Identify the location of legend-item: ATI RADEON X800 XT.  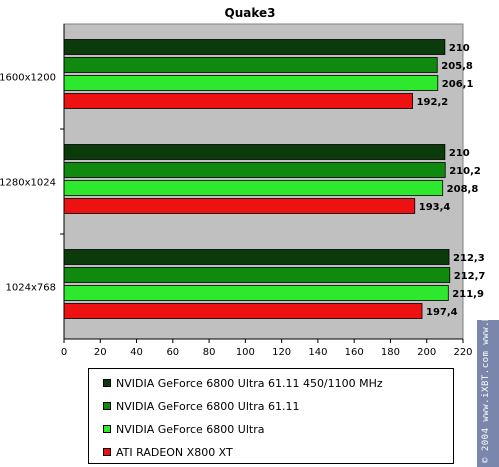
(168, 452).